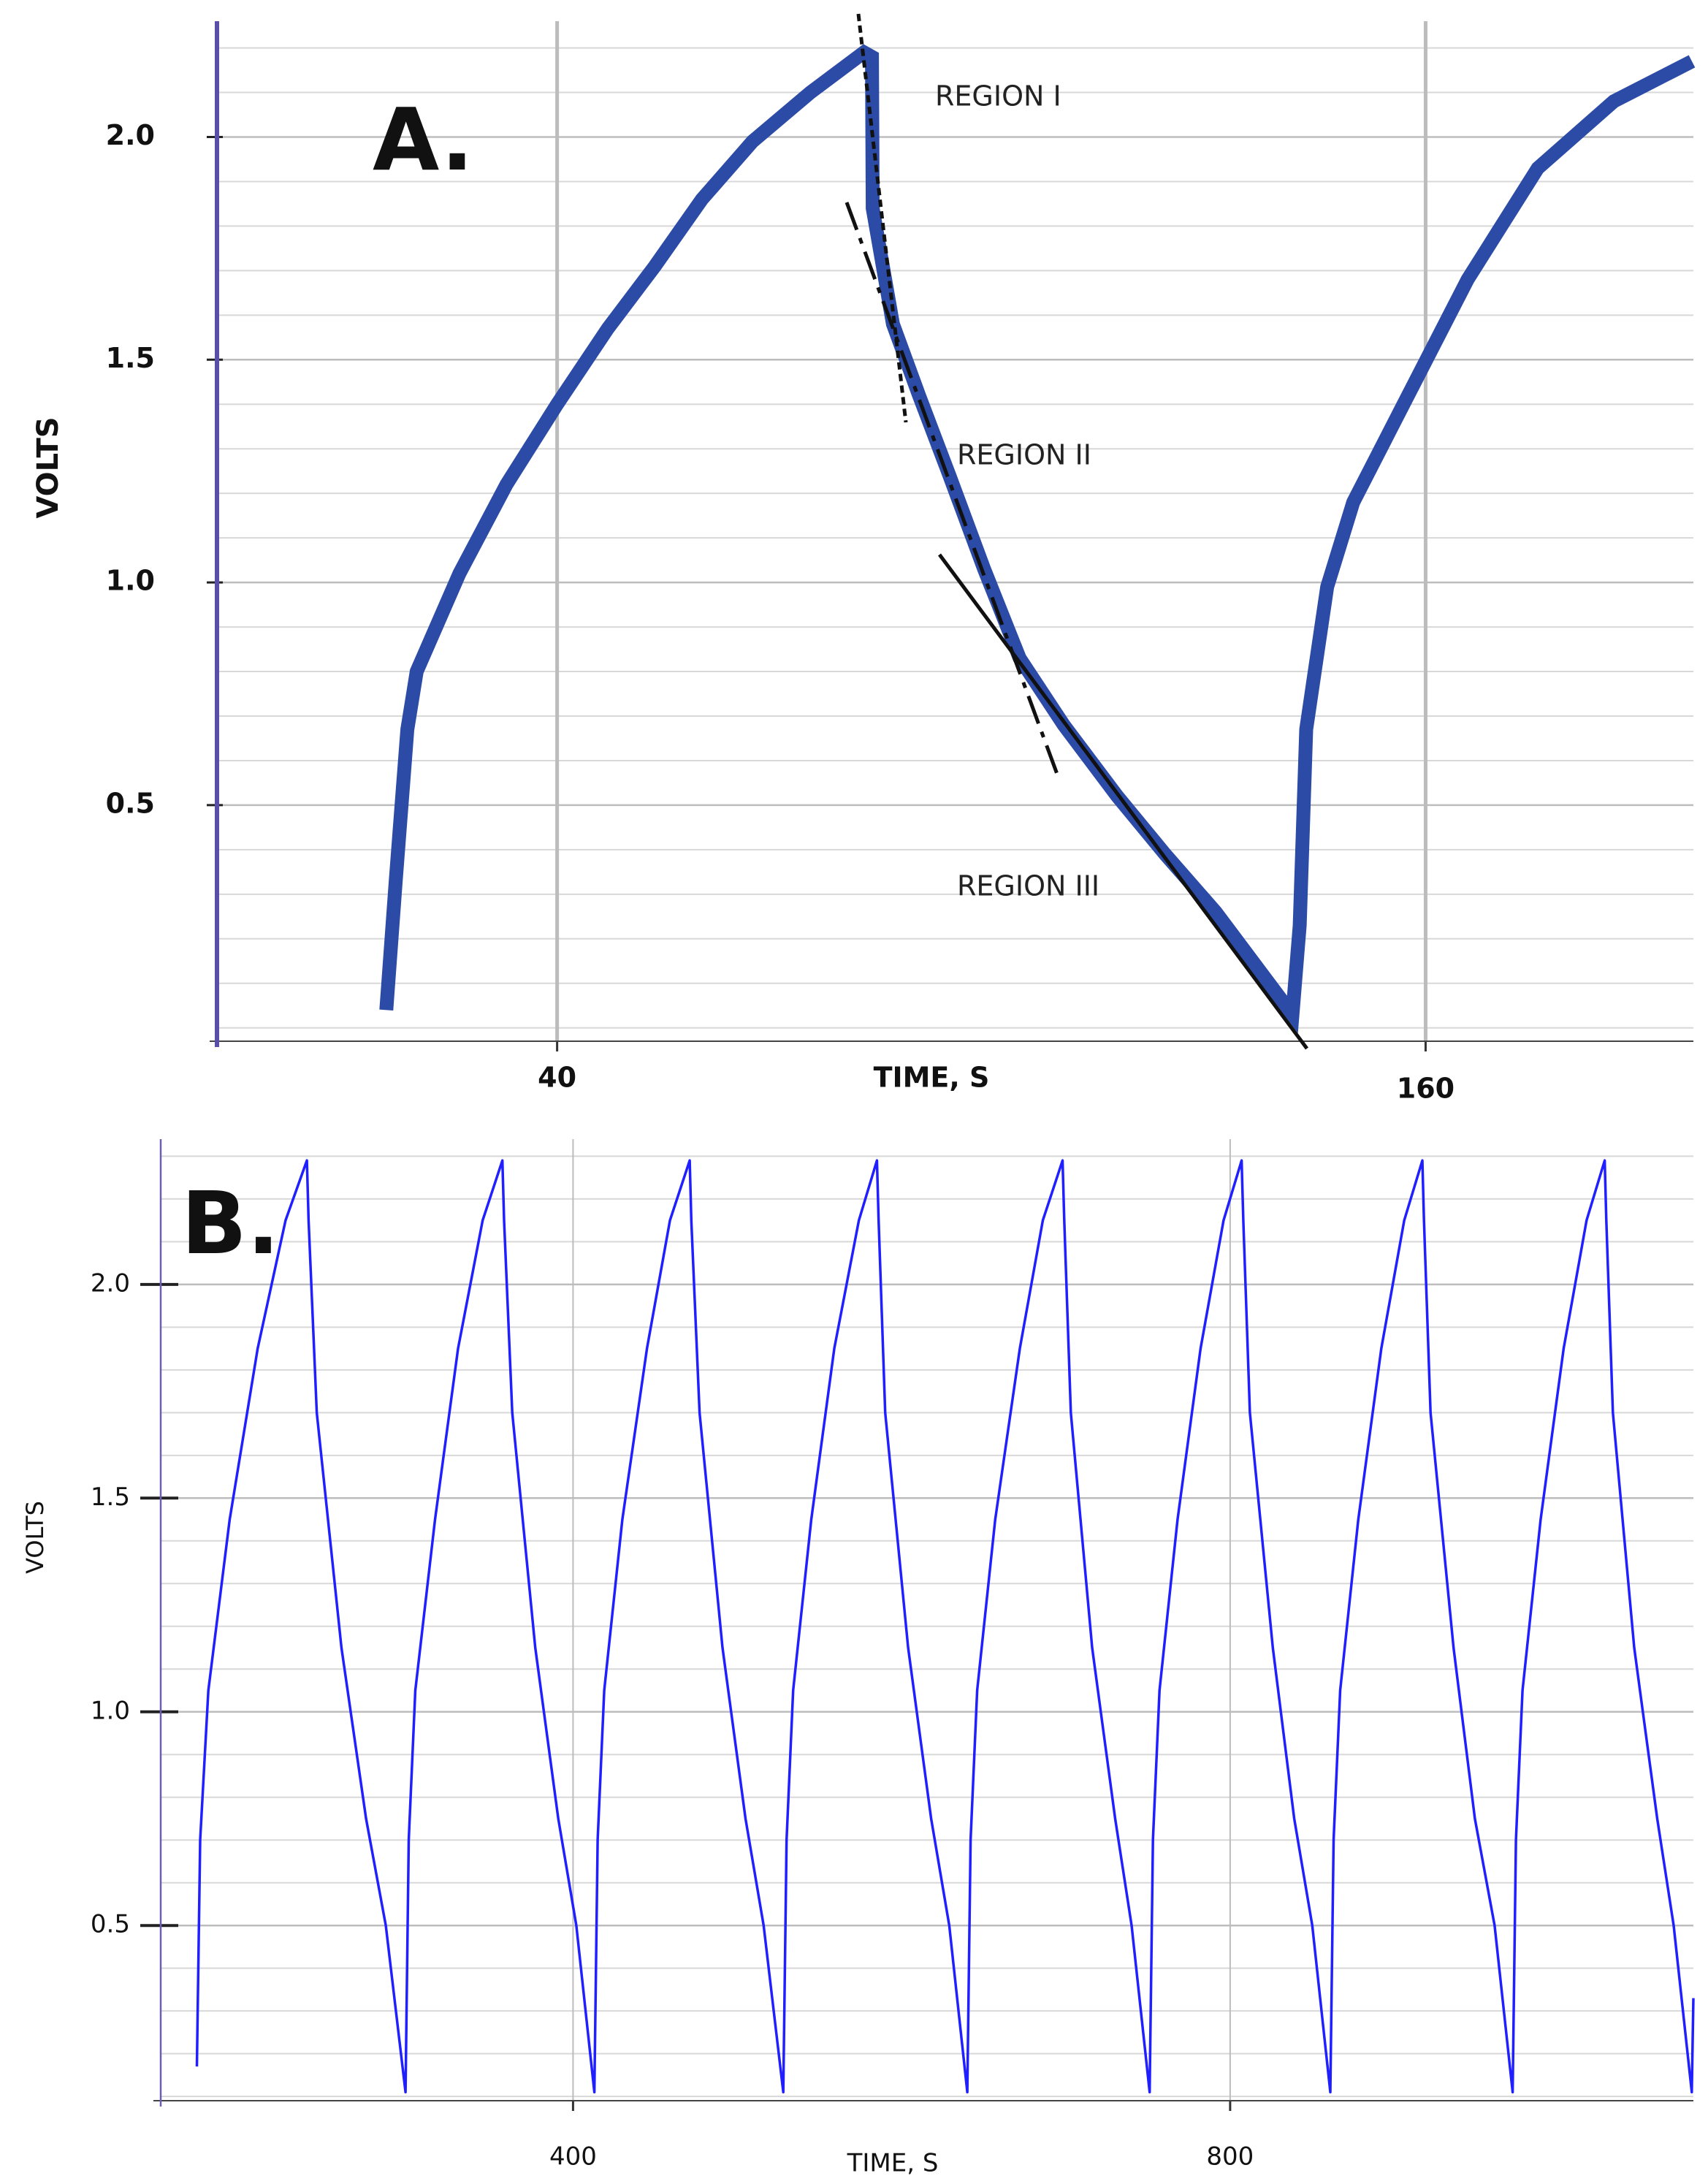 Image resolution: width=1708 pixels, height=2184 pixels. What do you see at coordinates (1077, 531) in the screenshot?
I see `tangent-lines` at bounding box center [1077, 531].